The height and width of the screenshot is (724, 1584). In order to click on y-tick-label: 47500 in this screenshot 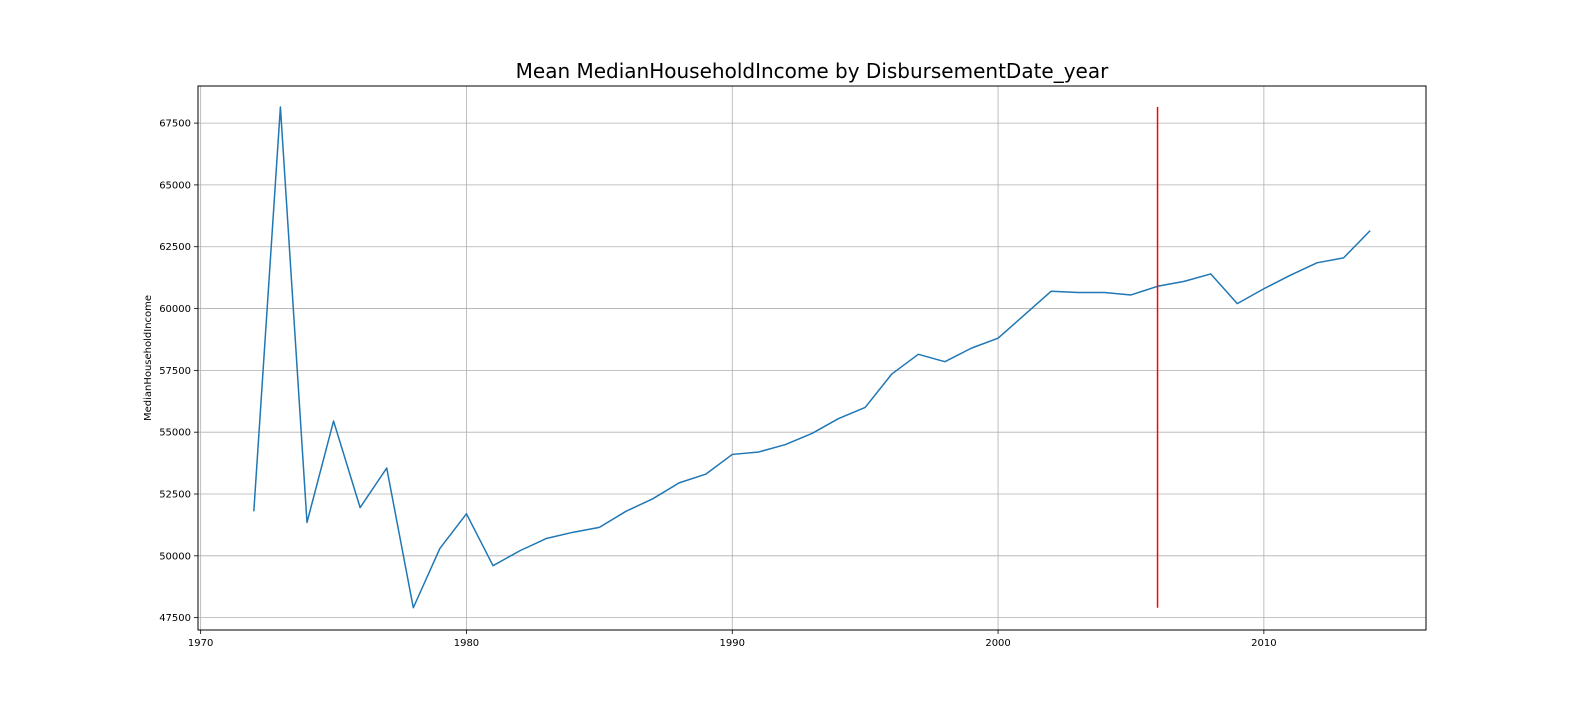, I will do `click(175, 618)`.